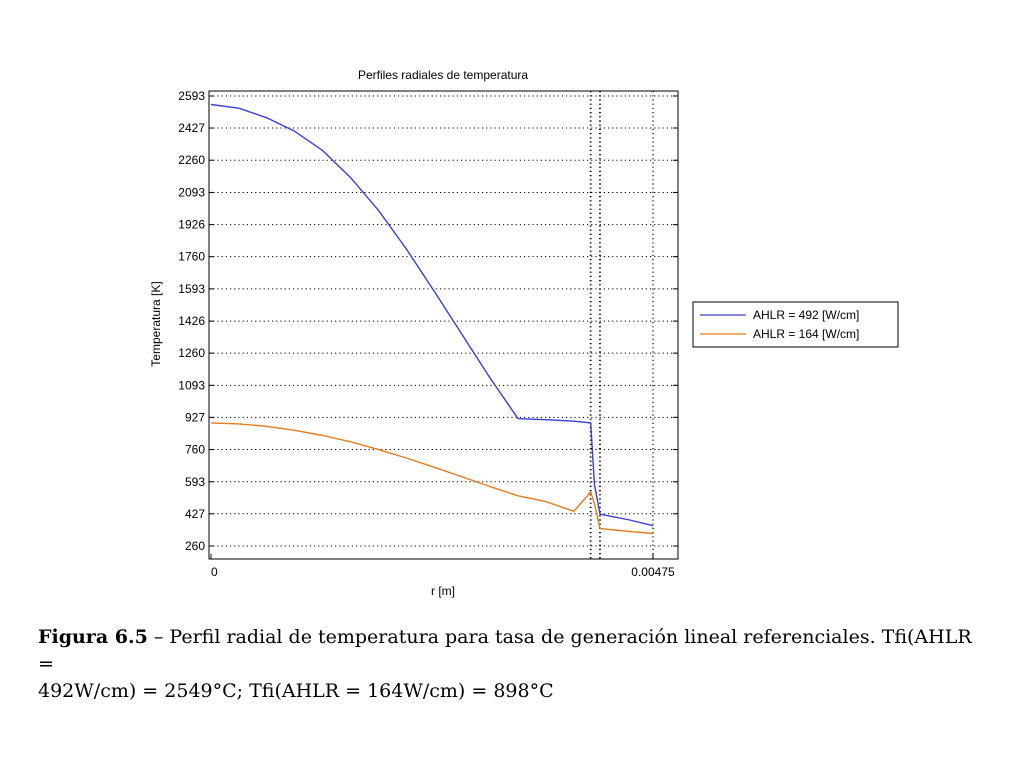  I want to click on y-tick-label-4: 927, so click(195, 417).